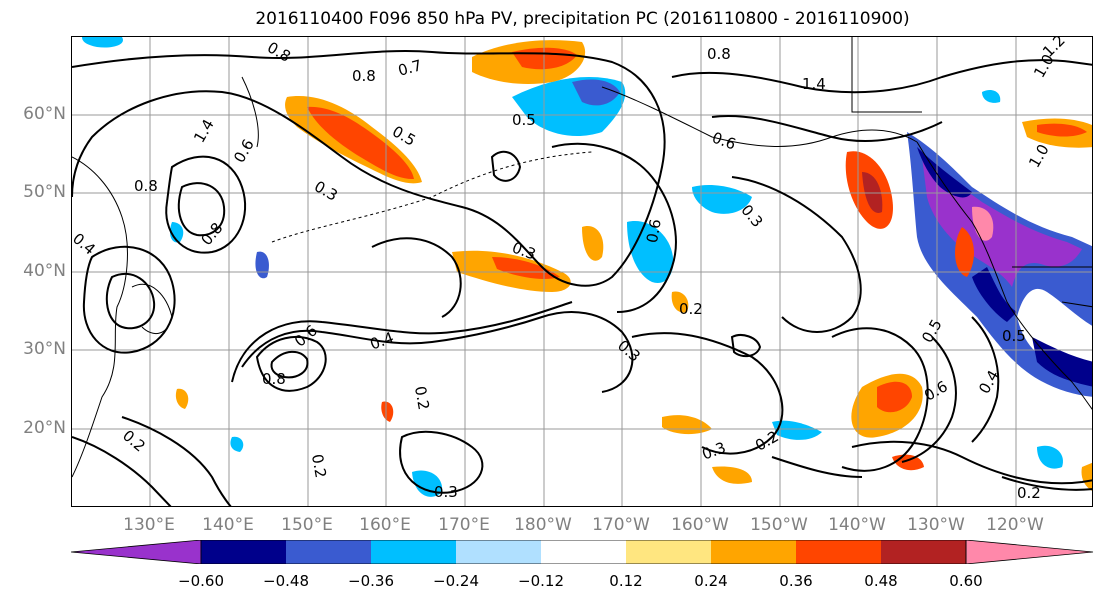 The height and width of the screenshot is (601, 1105). I want to click on coast-kamchatka, so click(250, 112).